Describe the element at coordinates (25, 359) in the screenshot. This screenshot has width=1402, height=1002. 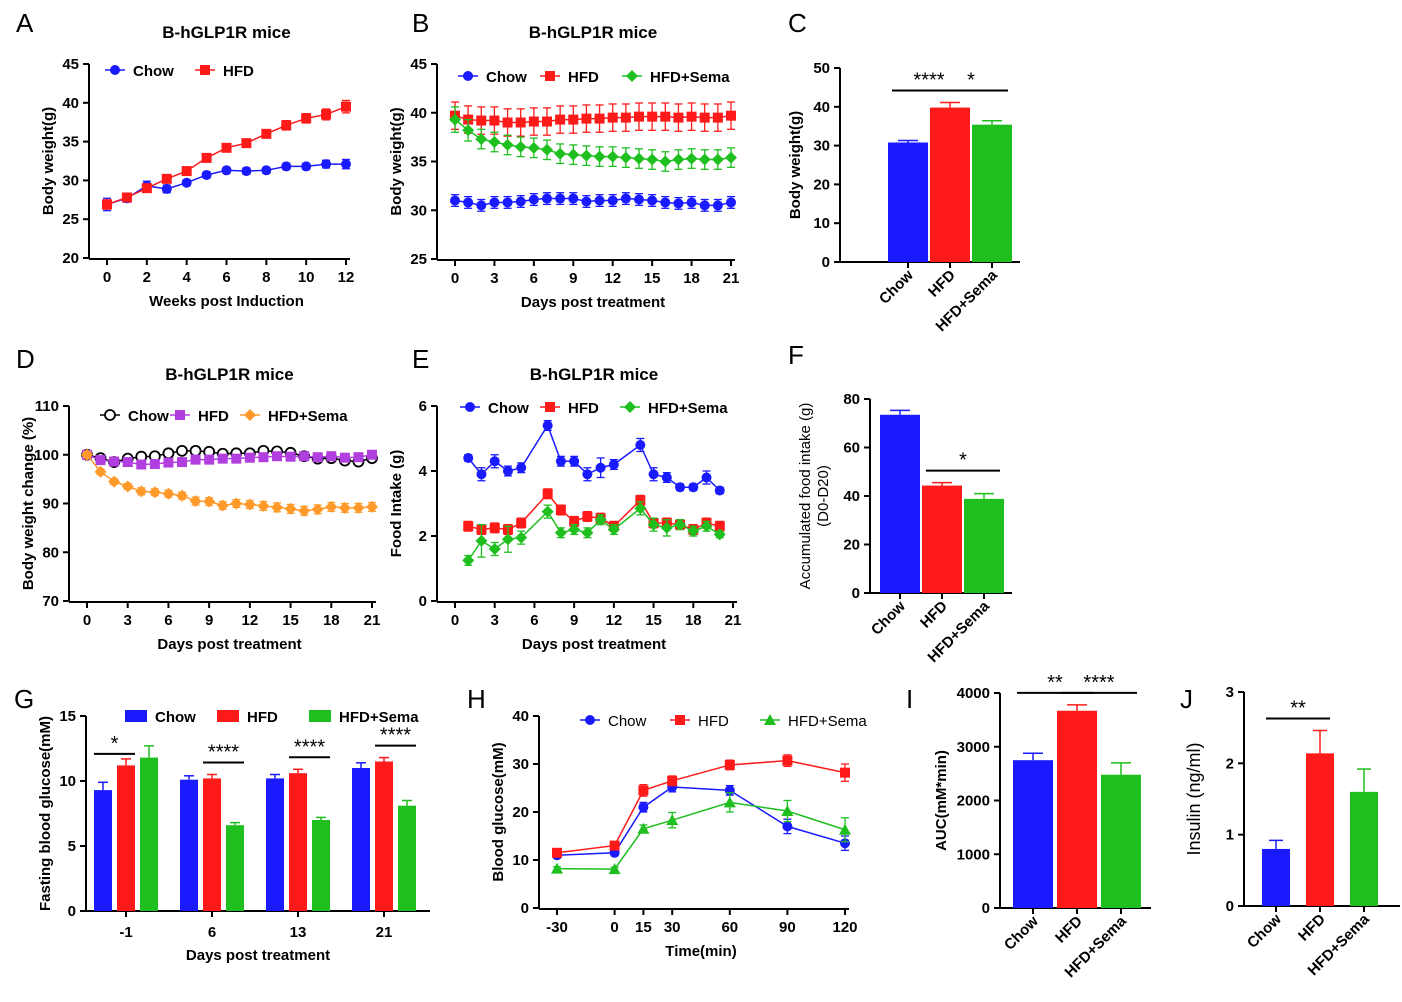
I see `panel-letter-d: D` at that location.